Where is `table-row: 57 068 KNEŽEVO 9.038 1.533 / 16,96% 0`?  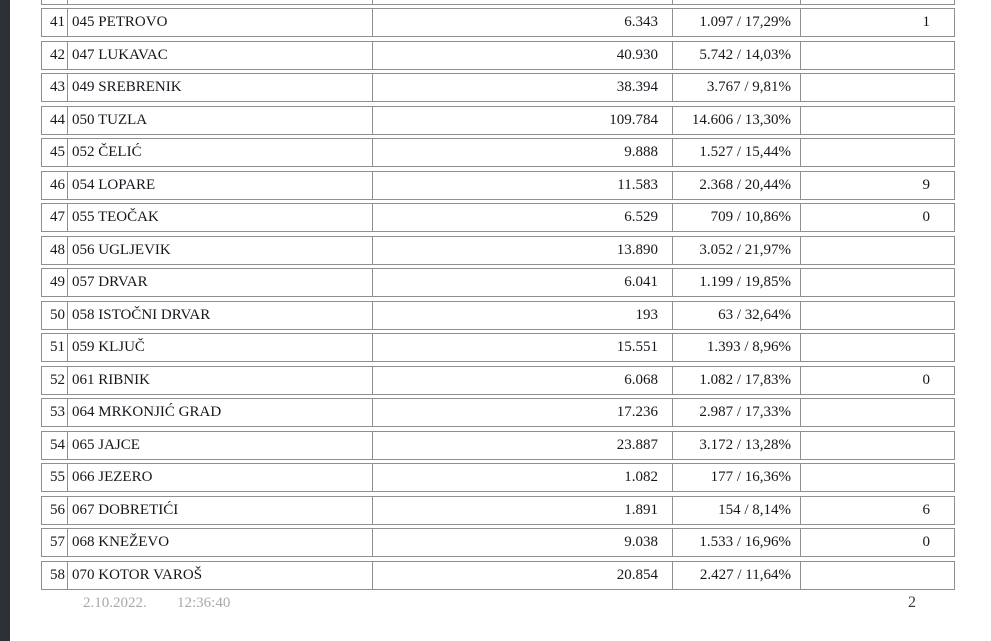 table-row: 57 068 KNEŽEVO 9.038 1.533 / 16,96% 0 is located at coordinates (498, 542).